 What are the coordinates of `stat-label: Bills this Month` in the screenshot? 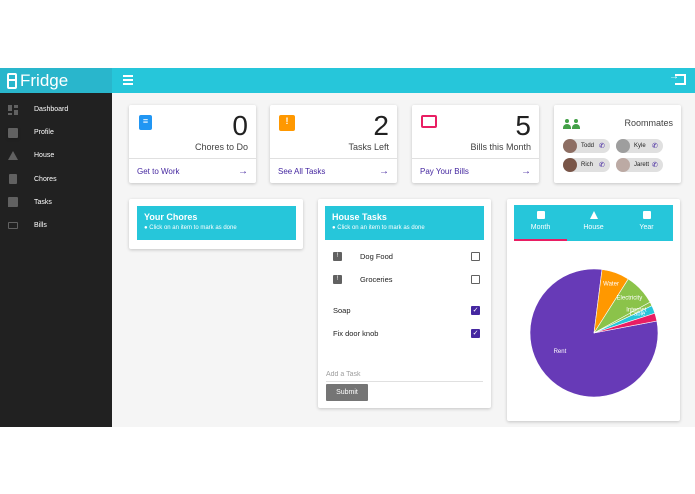 It's located at (500, 147).